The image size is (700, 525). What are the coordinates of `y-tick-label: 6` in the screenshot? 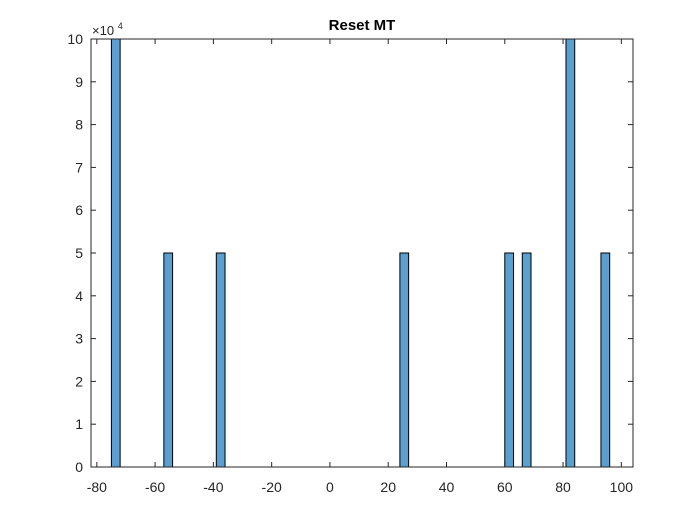 It's located at (79, 210).